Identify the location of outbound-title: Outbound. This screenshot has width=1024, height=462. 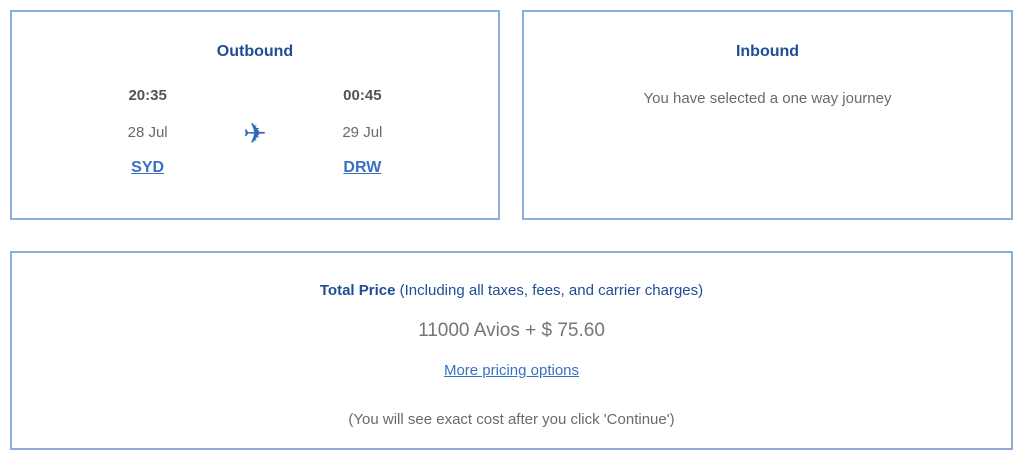
(255, 51).